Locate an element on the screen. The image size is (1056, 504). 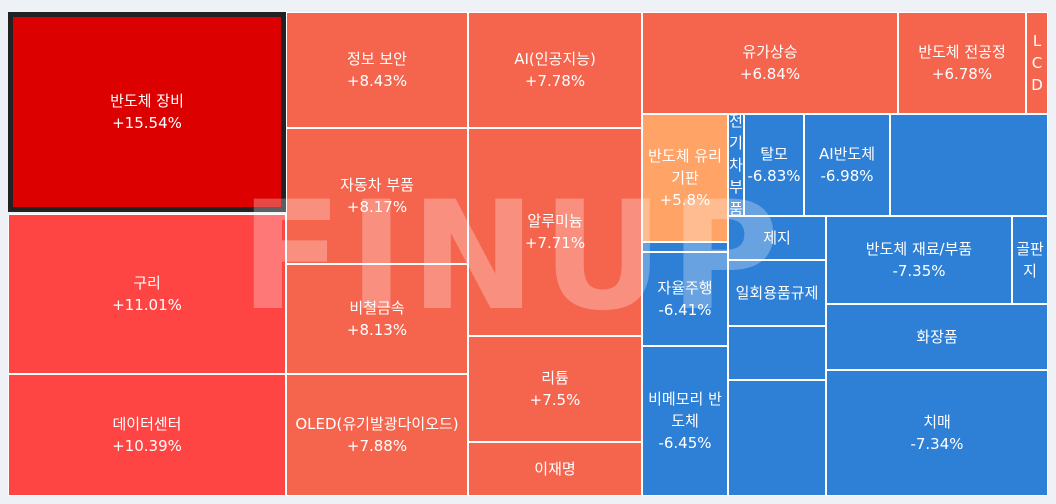
tile-autonomous-driving: 자율주행 -6.41% is located at coordinates (685, 299).